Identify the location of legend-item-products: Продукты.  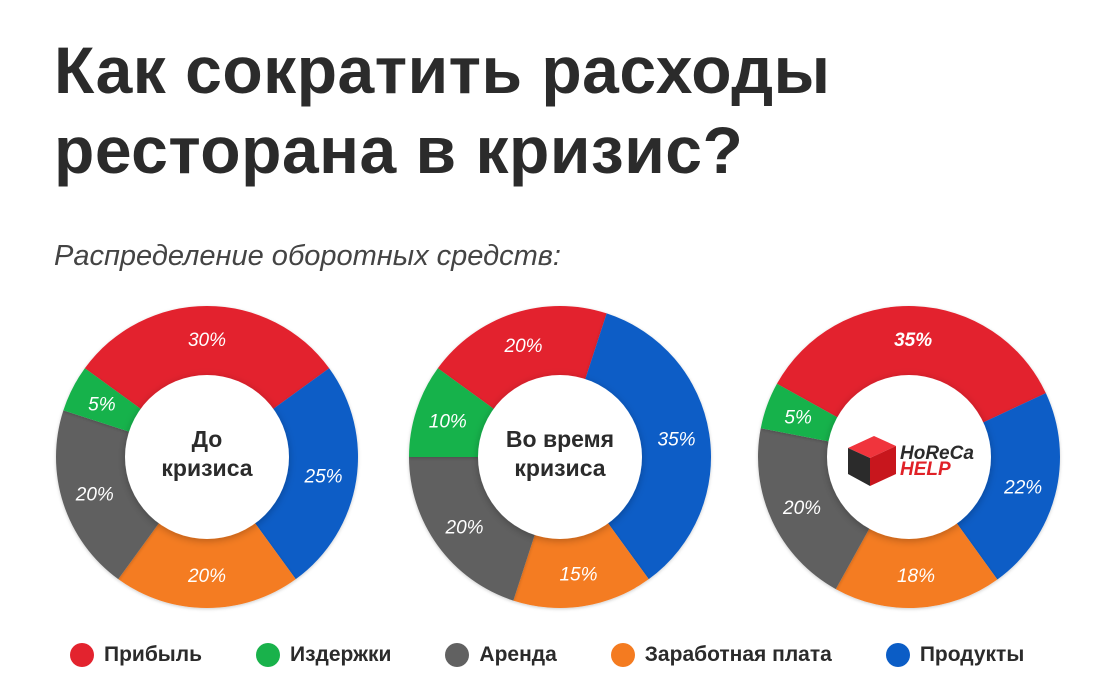
(955, 655).